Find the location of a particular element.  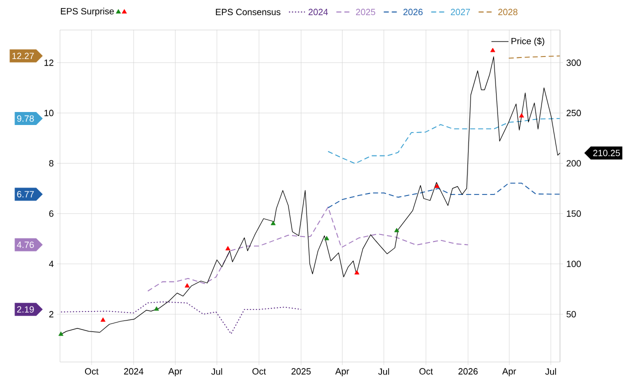

legend-label: Price ($) is located at coordinates (528, 42).